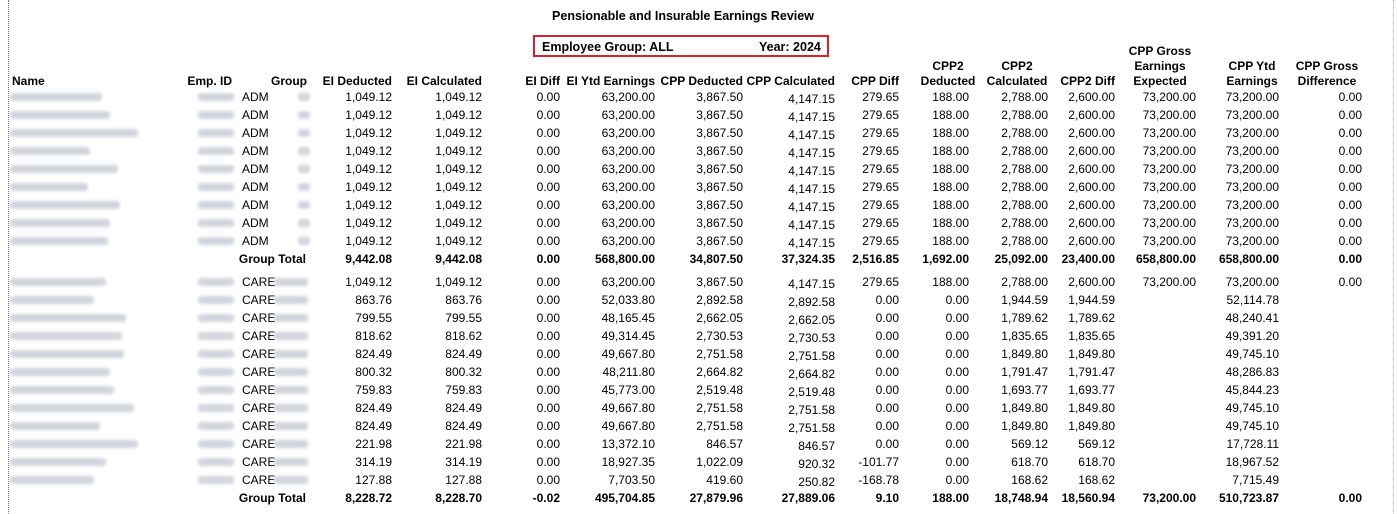  I want to click on header-group: Group, so click(237, 81).